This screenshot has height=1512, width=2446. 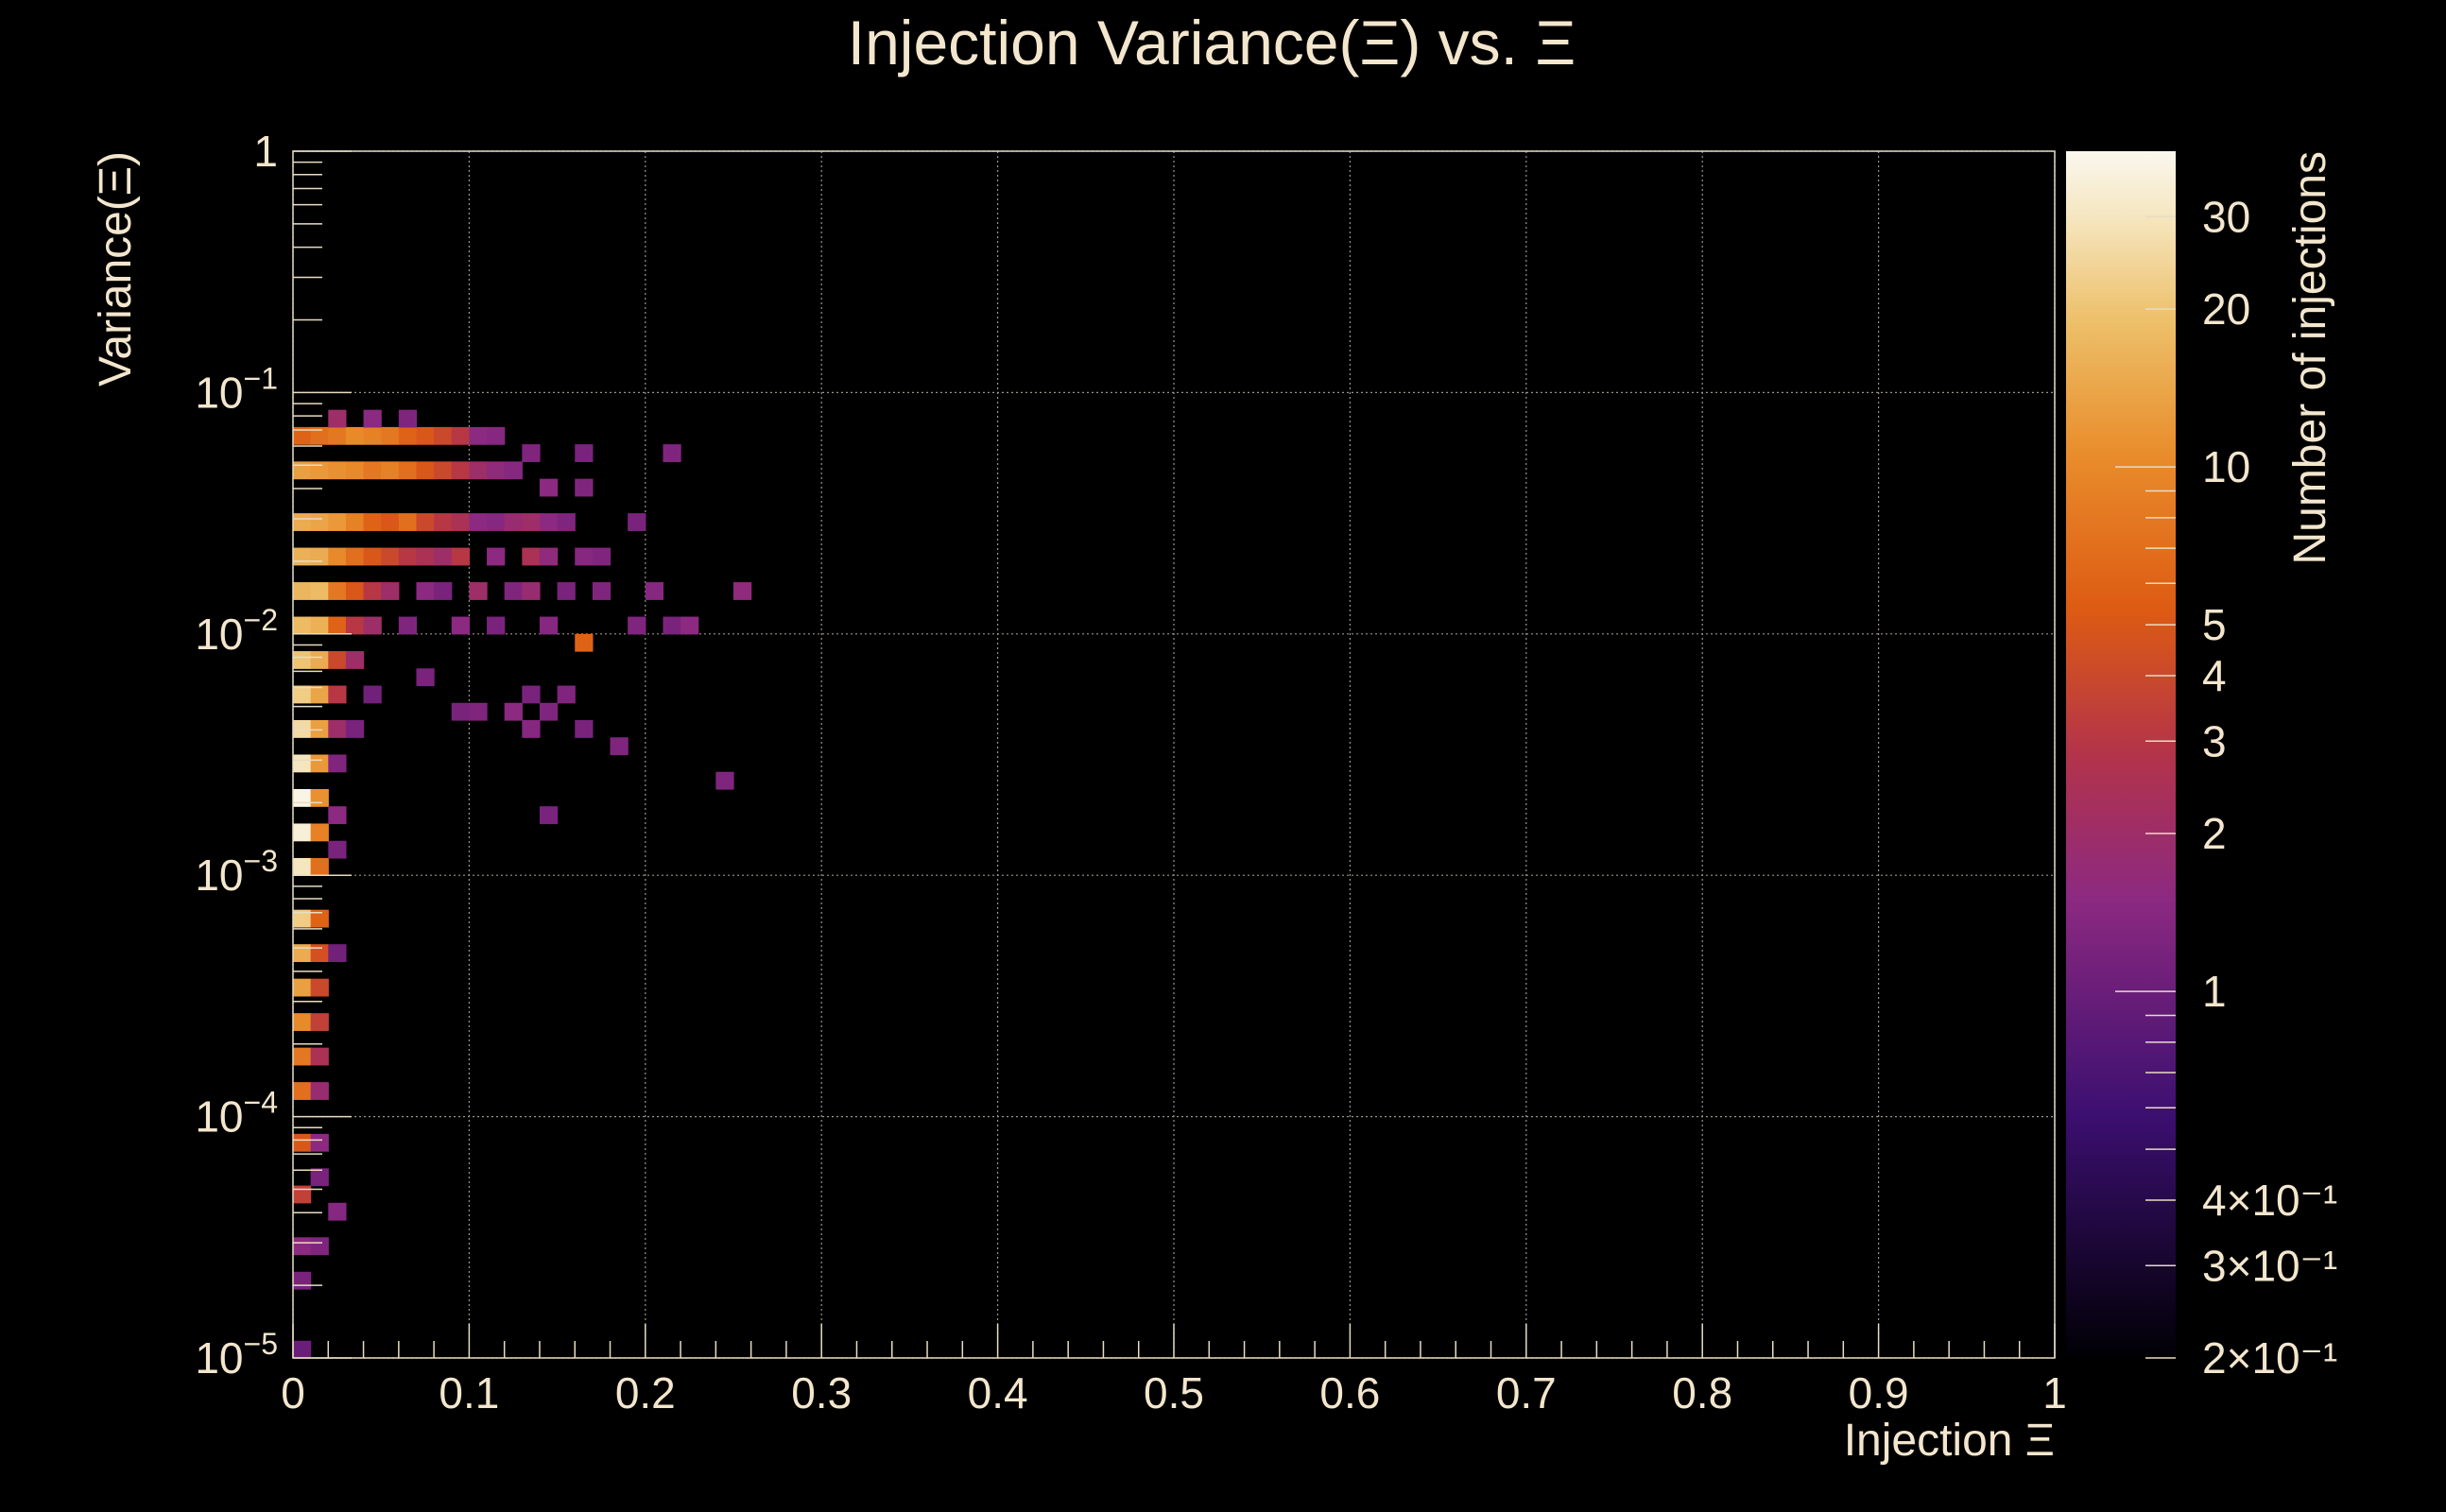 What do you see at coordinates (522, 883) in the screenshot?
I see `heatmap-cells` at bounding box center [522, 883].